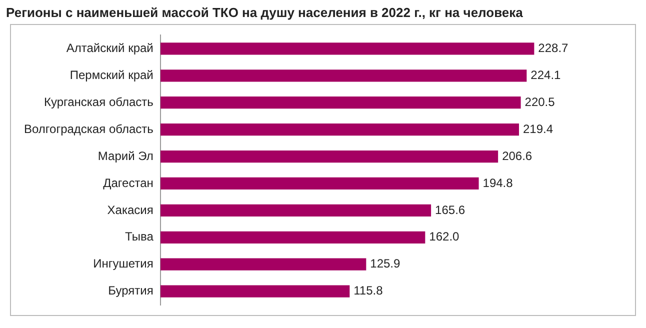 The width and height of the screenshot is (646, 328). What do you see at coordinates (540, 101) in the screenshot?
I see `data-label: 220.5` at bounding box center [540, 101].